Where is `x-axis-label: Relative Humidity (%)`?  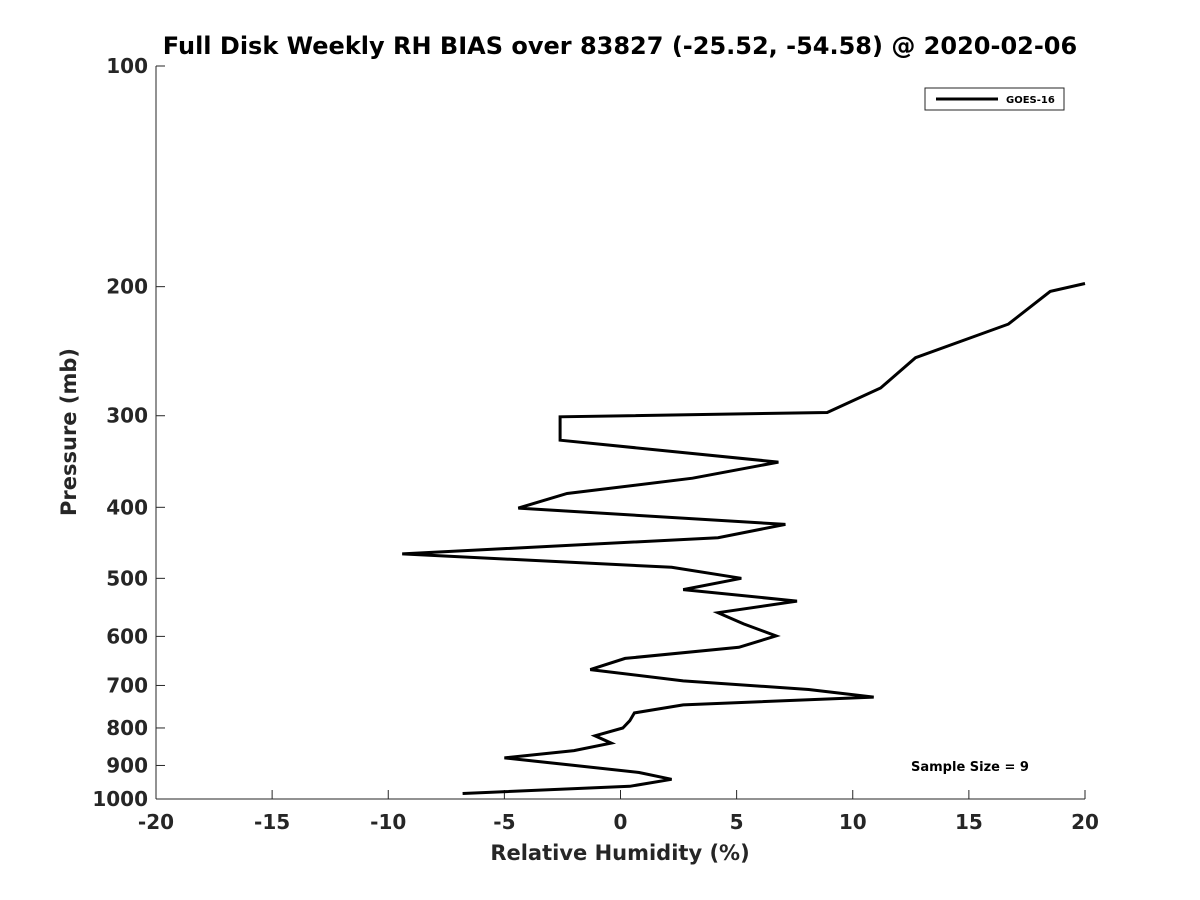 x-axis-label: Relative Humidity (%) is located at coordinates (619, 853).